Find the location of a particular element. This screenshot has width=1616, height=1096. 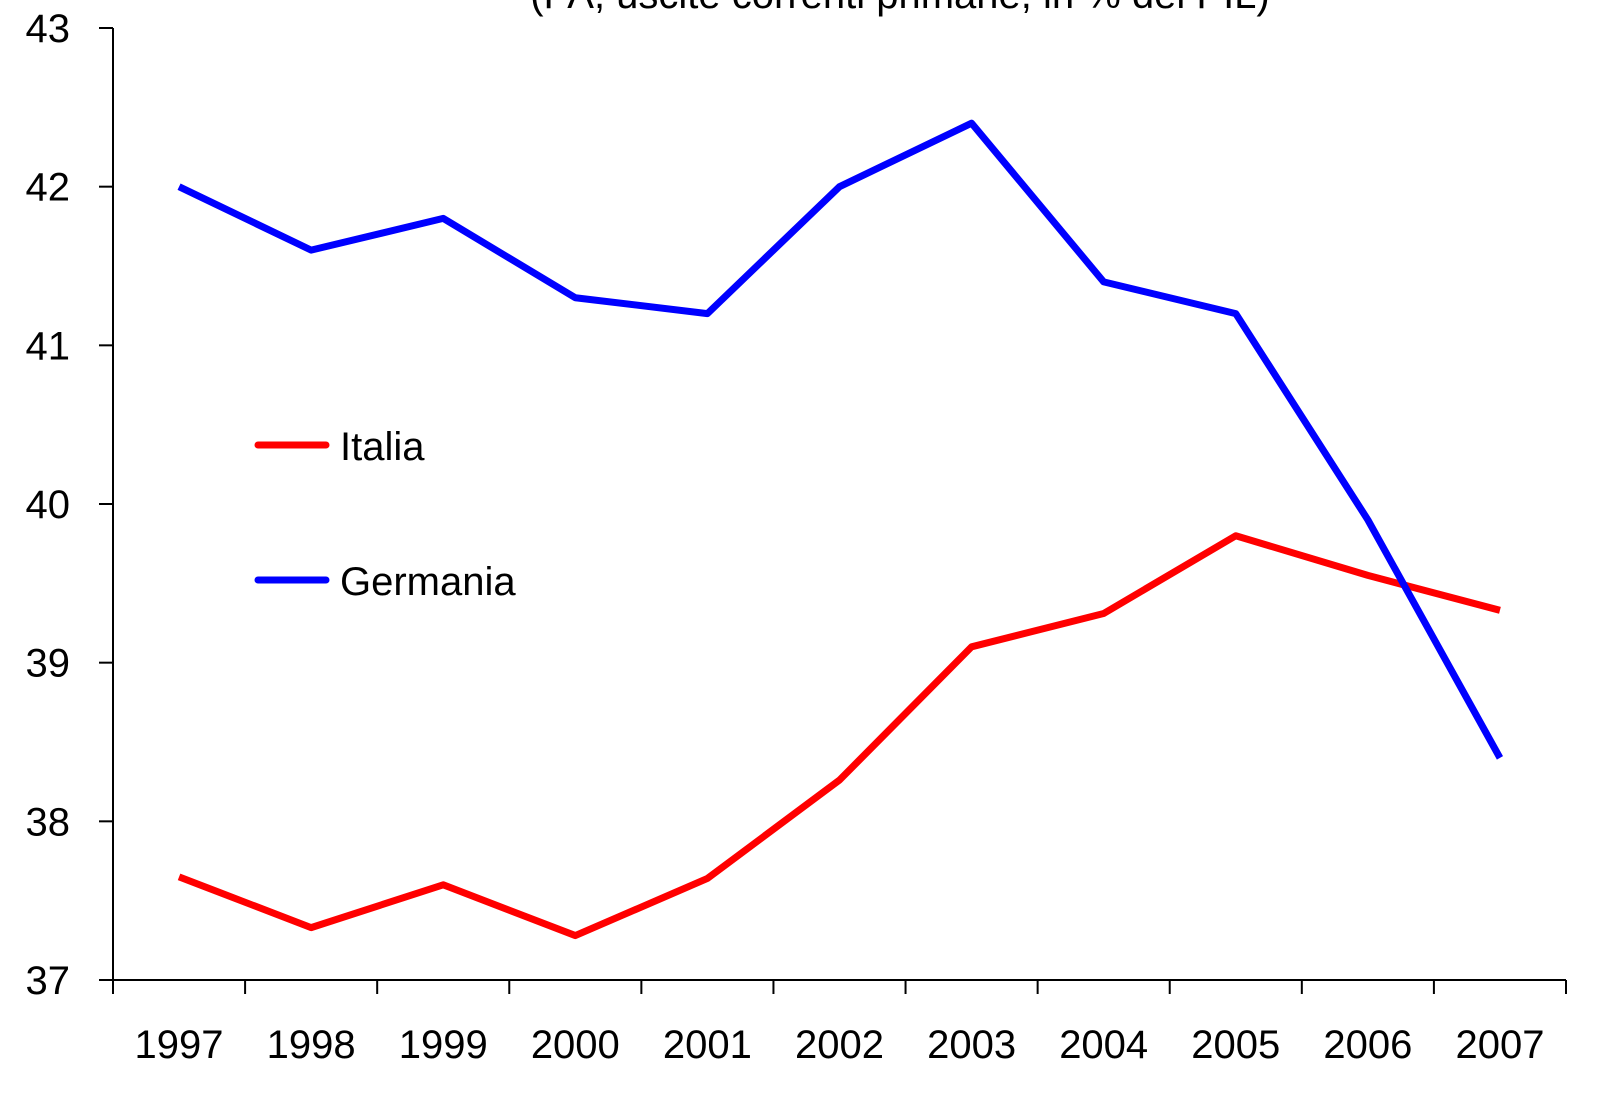

x-tick-label: 1997 is located at coordinates (179, 1045).